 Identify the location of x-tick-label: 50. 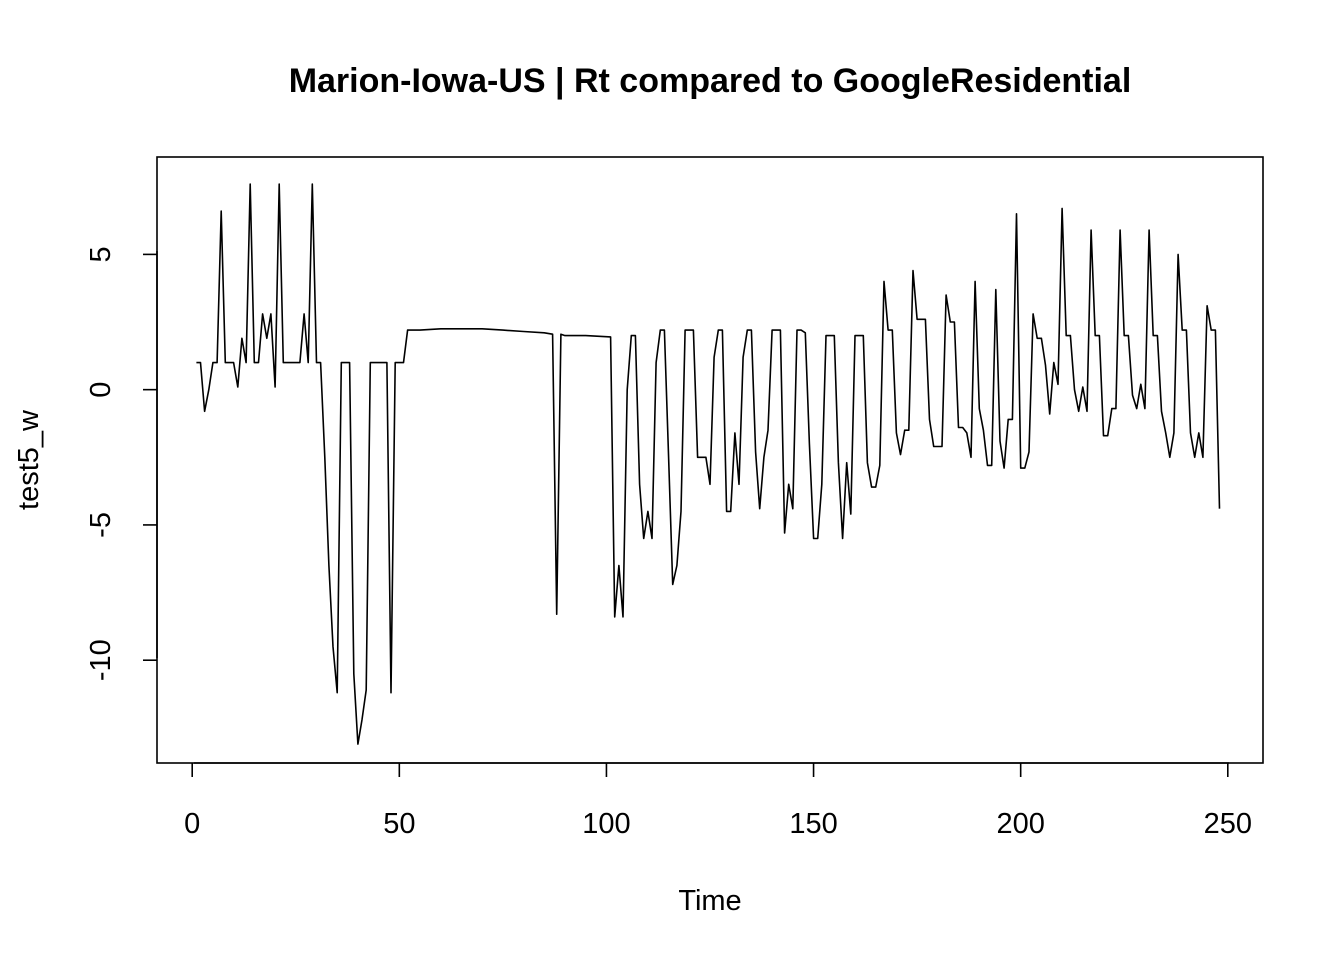
(399, 824).